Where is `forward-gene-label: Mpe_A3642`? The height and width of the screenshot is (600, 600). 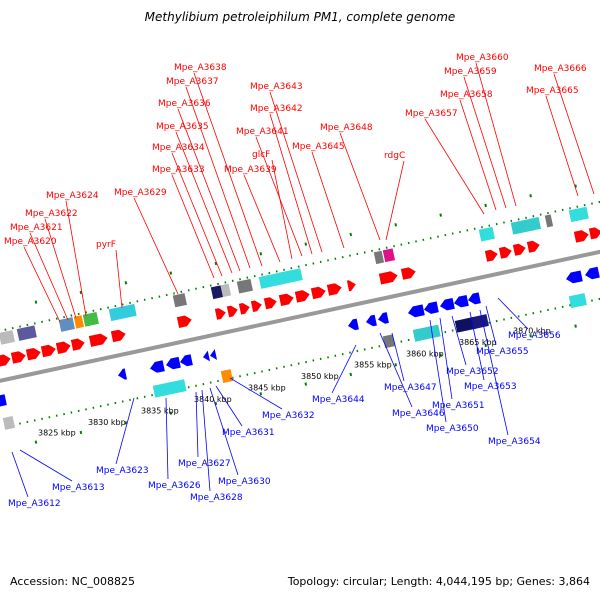 forward-gene-label: Mpe_A3642 is located at coordinates (276, 109).